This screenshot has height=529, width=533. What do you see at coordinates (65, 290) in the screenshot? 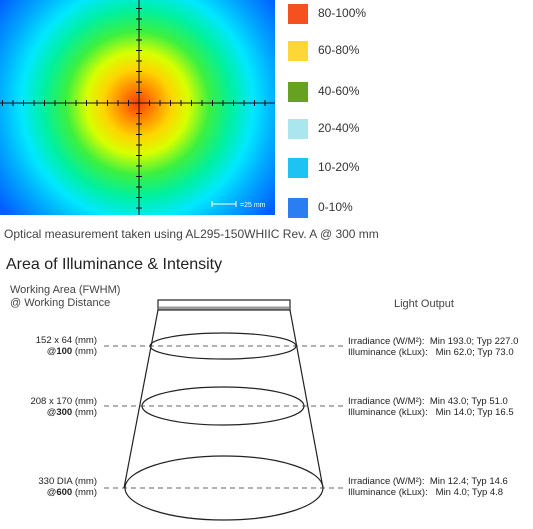
I see `working-area-header-line1: Working Area (FWHM)` at bounding box center [65, 290].